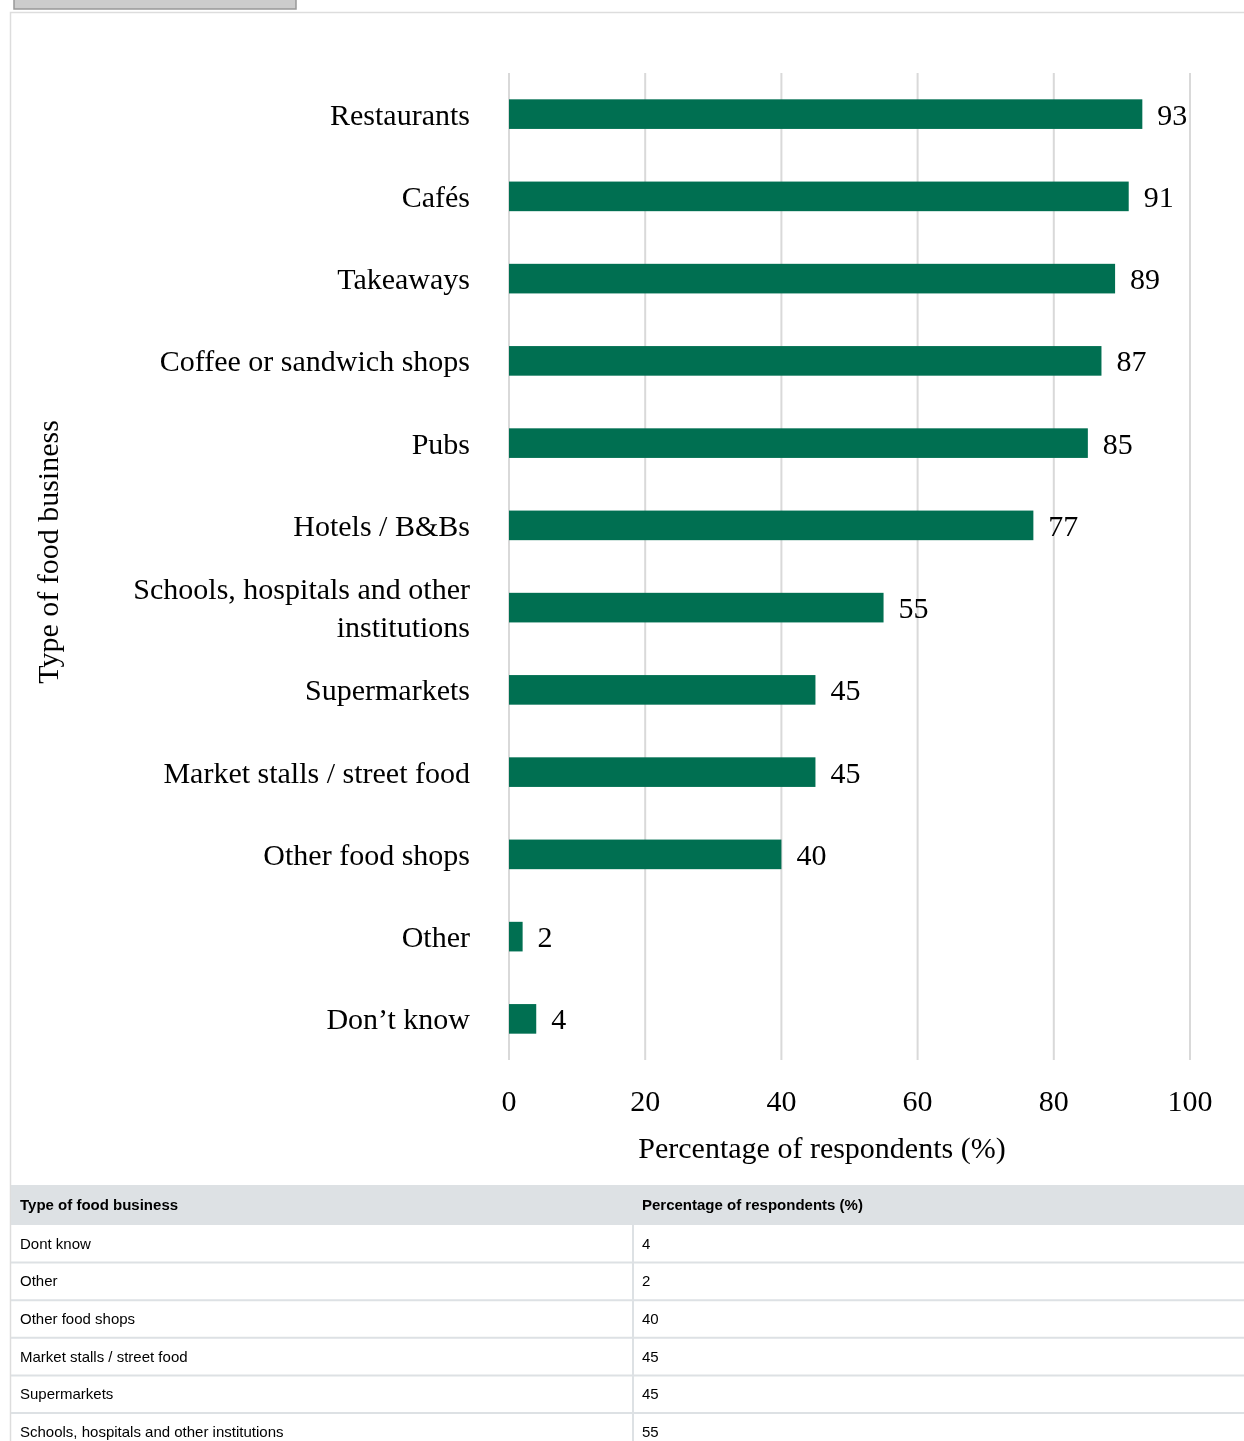 The width and height of the screenshot is (1244, 1441). I want to click on data-label: 89, so click(1145, 279).